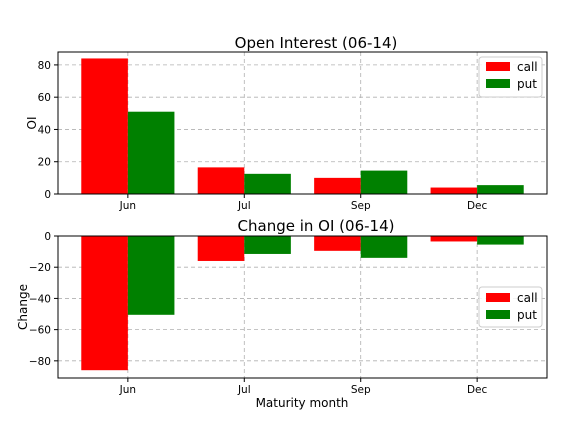  What do you see at coordinates (316, 226) in the screenshot?
I see `chart-title: Change in OI (06-14)` at bounding box center [316, 226].